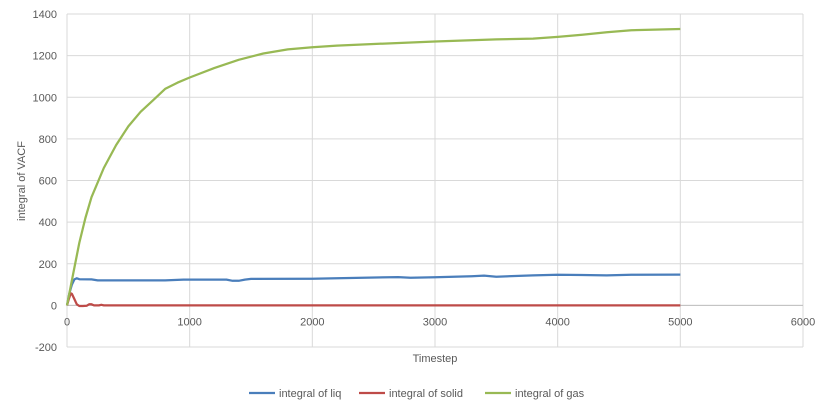 The width and height of the screenshot is (825, 414). What do you see at coordinates (310, 394) in the screenshot?
I see `legend-label: integral of liq` at bounding box center [310, 394].